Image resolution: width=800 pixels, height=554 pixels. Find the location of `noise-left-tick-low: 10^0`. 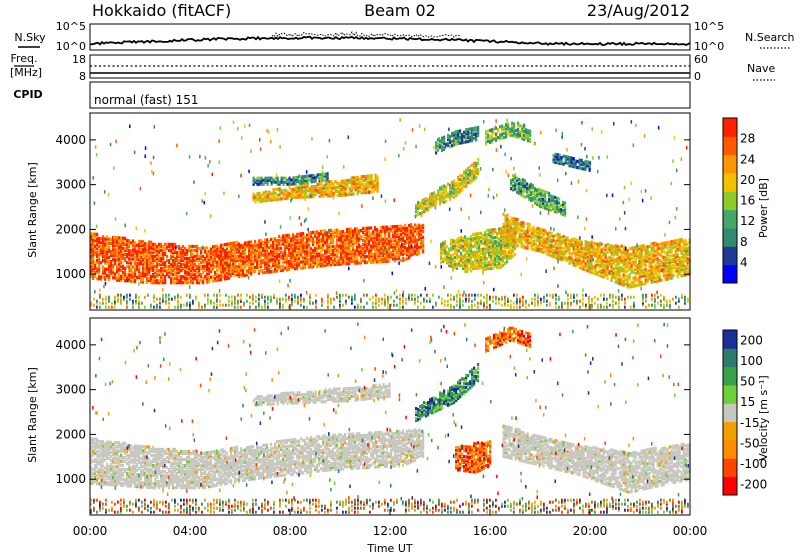

noise-left-tick-low: 10^0 is located at coordinates (71, 46).